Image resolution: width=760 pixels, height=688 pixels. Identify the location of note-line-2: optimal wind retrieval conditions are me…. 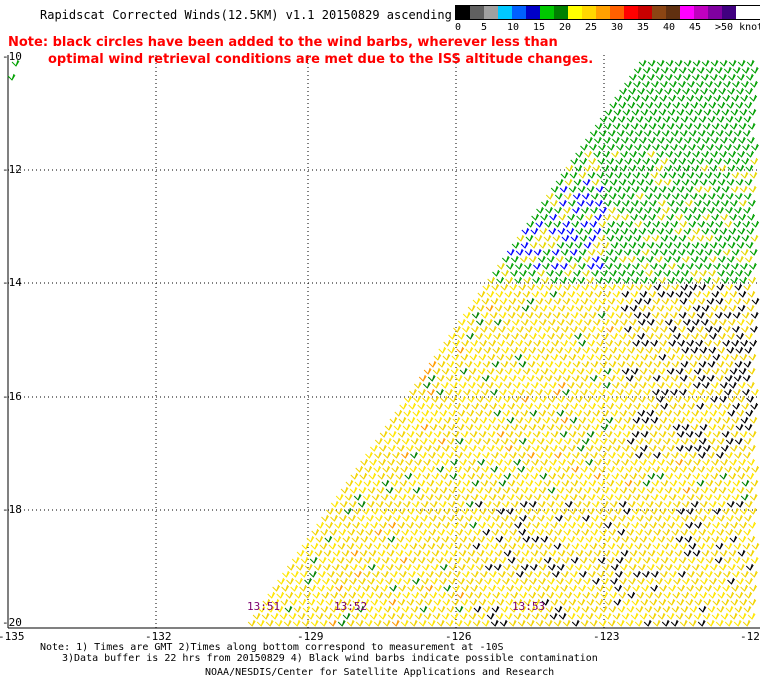
(321, 59).